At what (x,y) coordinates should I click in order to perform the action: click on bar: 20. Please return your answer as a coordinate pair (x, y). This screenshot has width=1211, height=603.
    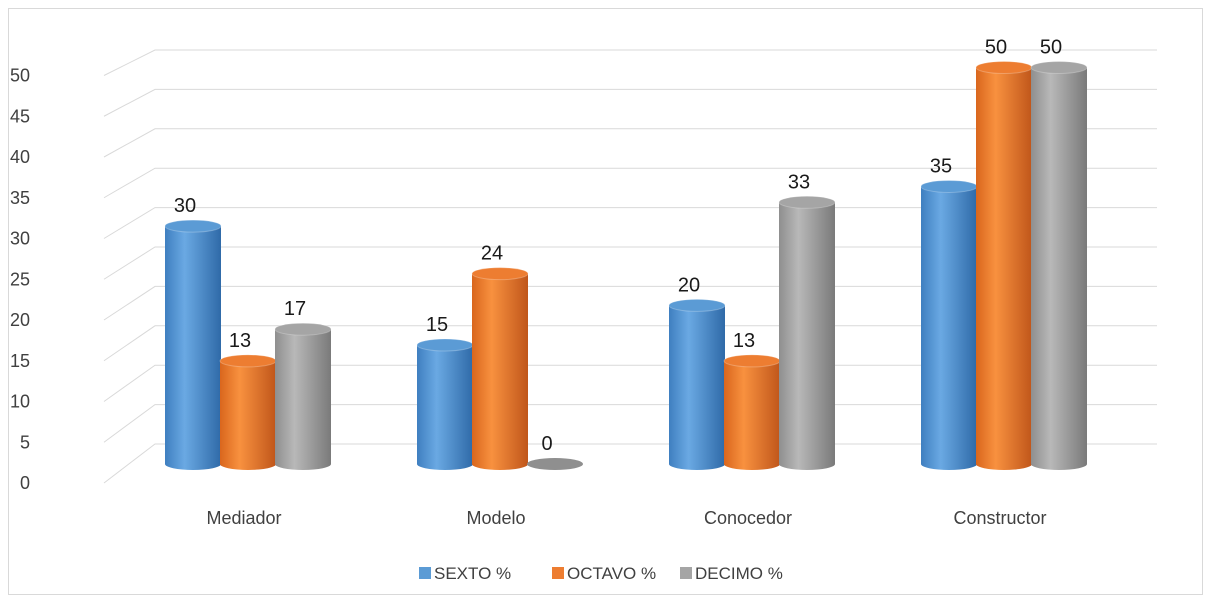
    Looking at the image, I should click on (697, 372).